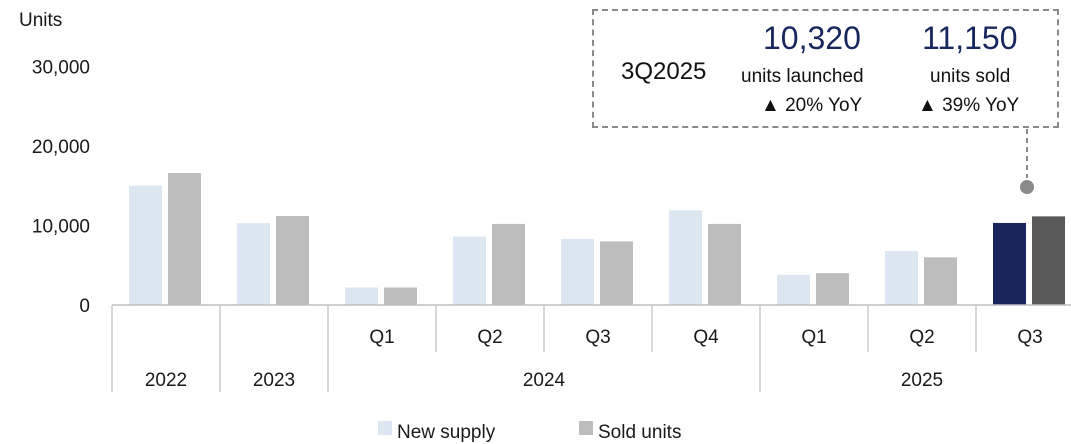 This screenshot has width=1071, height=444. What do you see at coordinates (61, 68) in the screenshot?
I see `y-tick-label: 30,000` at bounding box center [61, 68].